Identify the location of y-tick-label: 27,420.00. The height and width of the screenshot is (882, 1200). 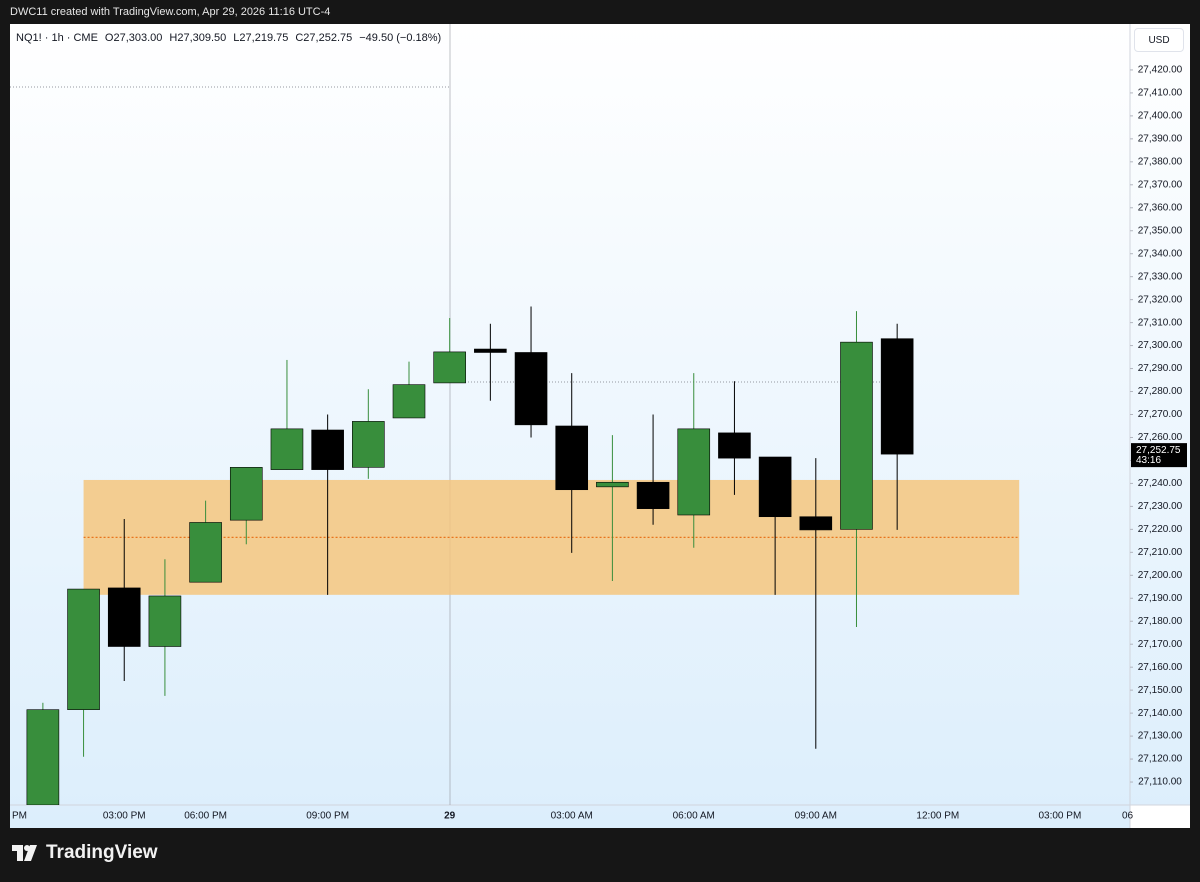
(1160, 70).